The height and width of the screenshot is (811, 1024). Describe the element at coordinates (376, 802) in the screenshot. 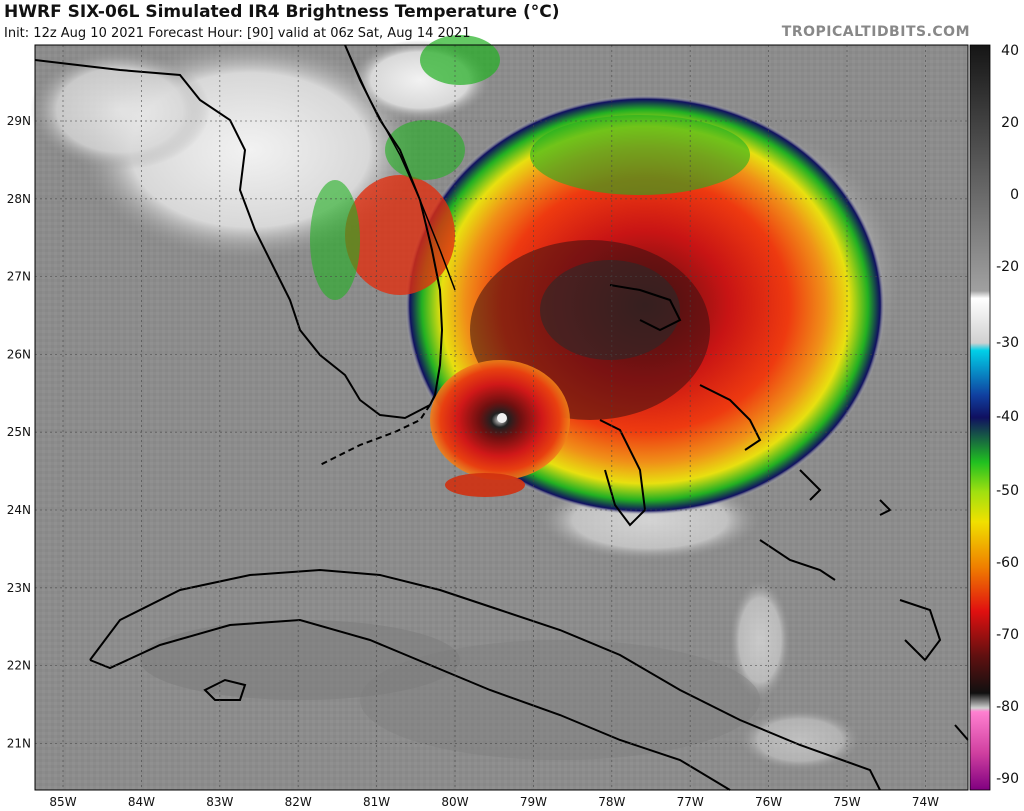

I see `lon-label: 81W` at that location.